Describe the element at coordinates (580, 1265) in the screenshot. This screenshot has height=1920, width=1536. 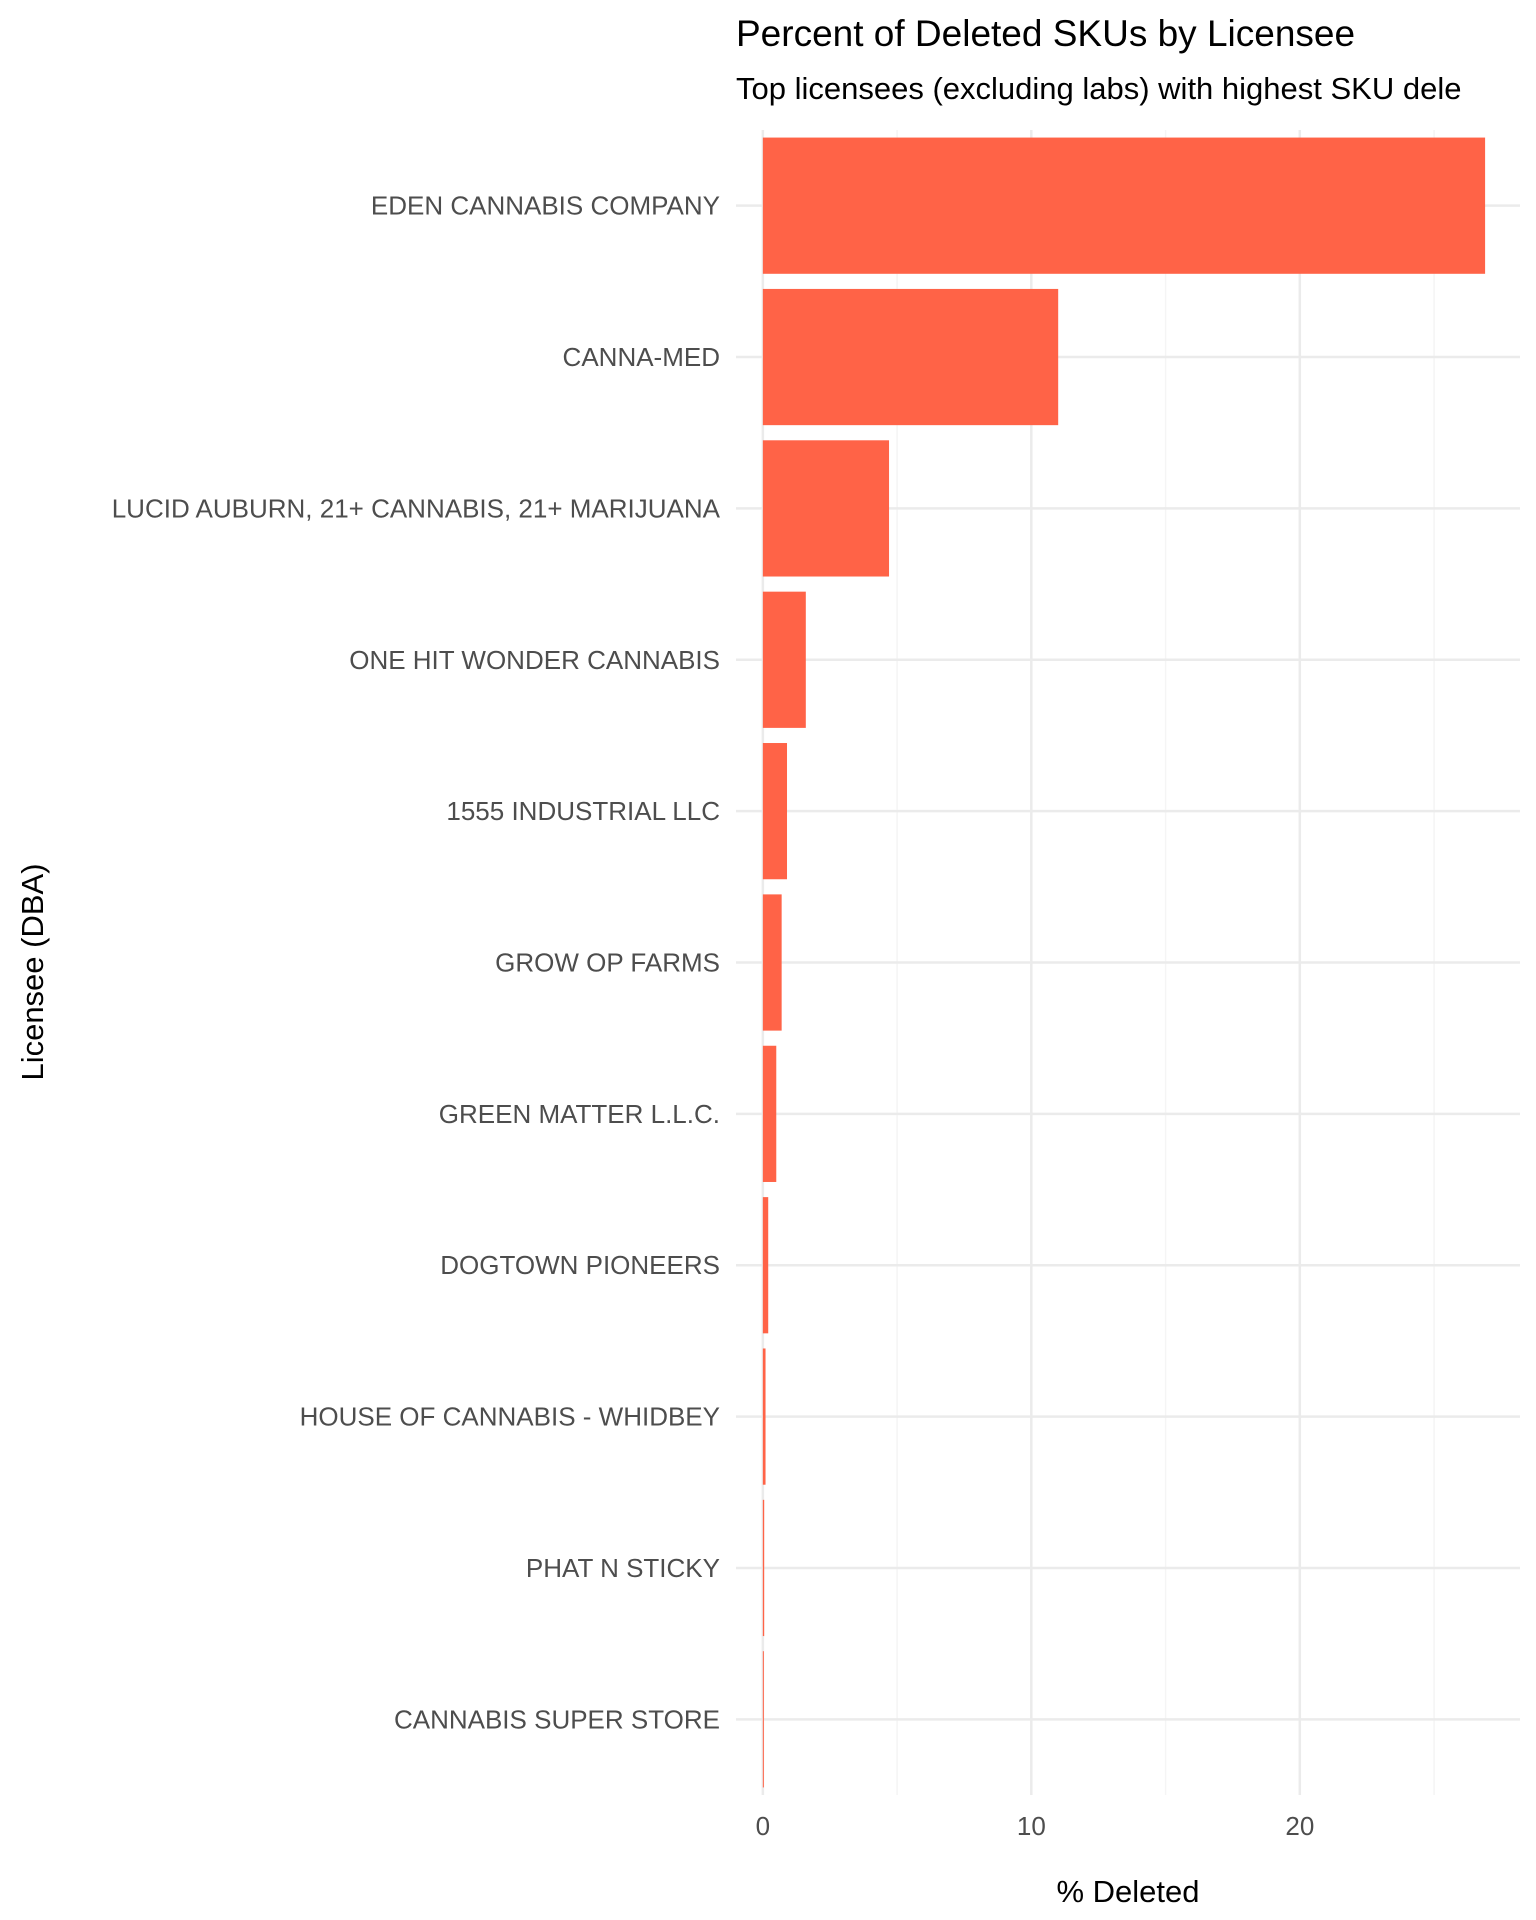
I see `y-tick-label: DOGTOWN PIONEERS` at that location.